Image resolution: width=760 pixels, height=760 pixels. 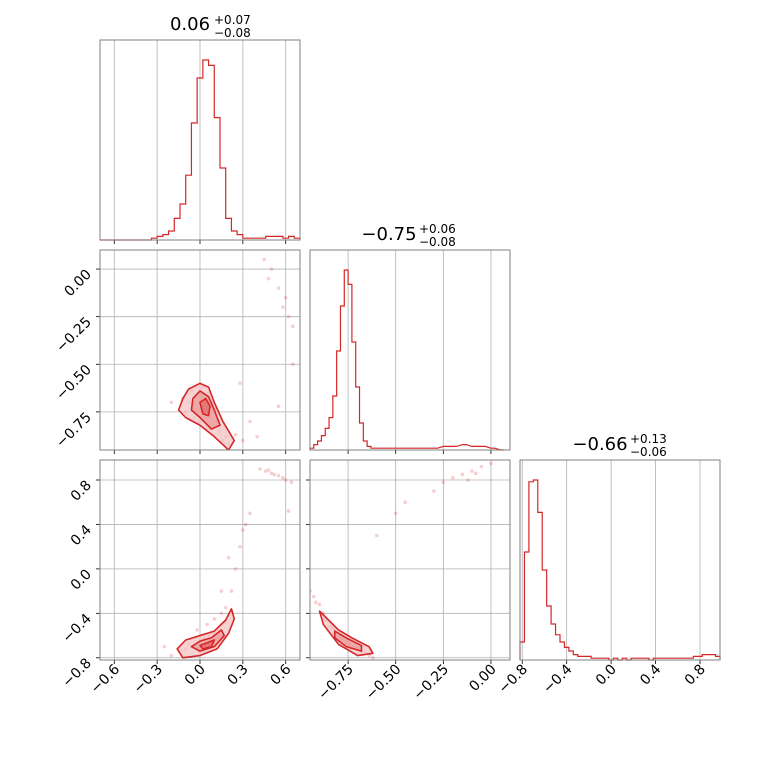 What do you see at coordinates (336, 683) in the screenshot?
I see `xtick-label-p1-0: −0.75` at bounding box center [336, 683].